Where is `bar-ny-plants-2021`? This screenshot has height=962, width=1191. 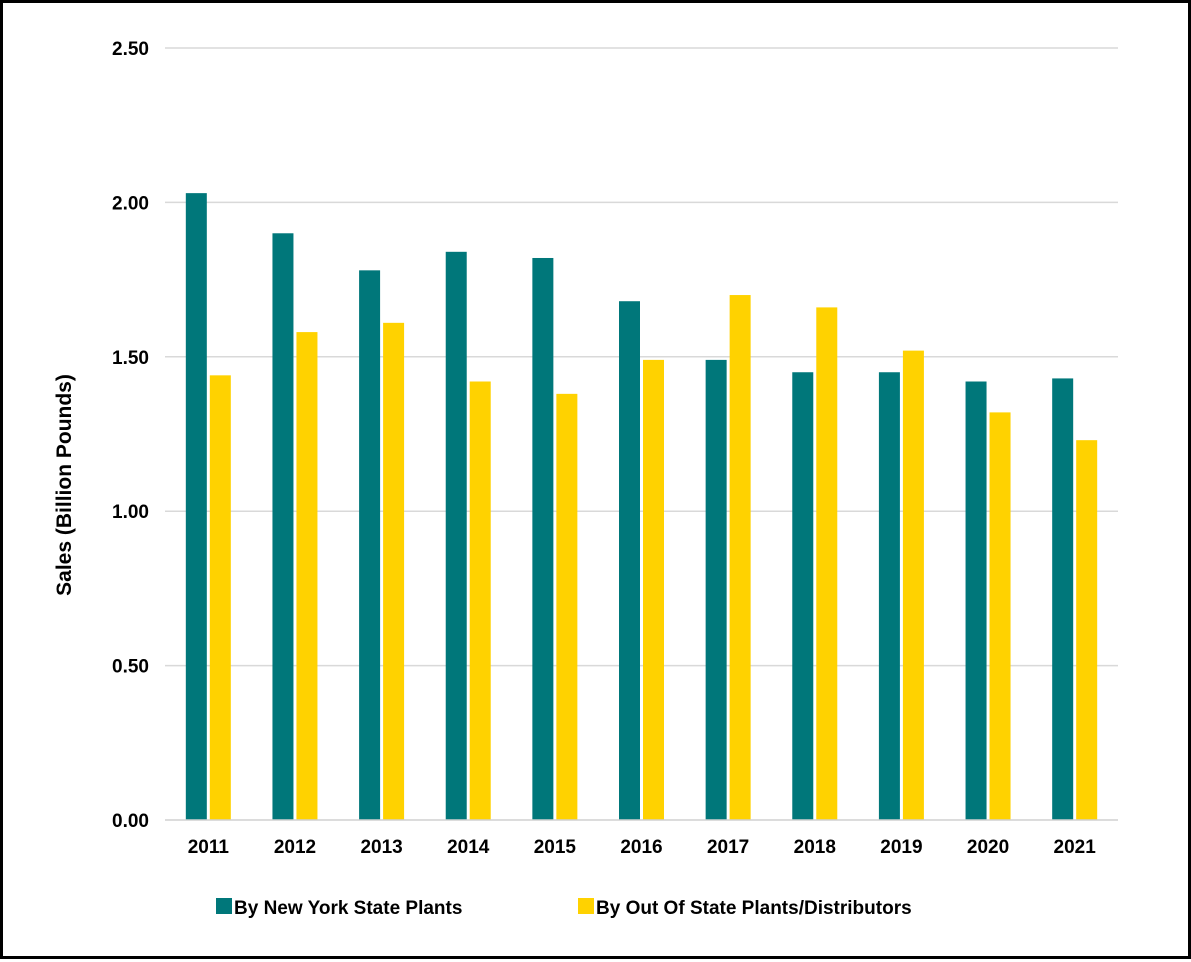
bar-ny-plants-2021 is located at coordinates (1063, 599).